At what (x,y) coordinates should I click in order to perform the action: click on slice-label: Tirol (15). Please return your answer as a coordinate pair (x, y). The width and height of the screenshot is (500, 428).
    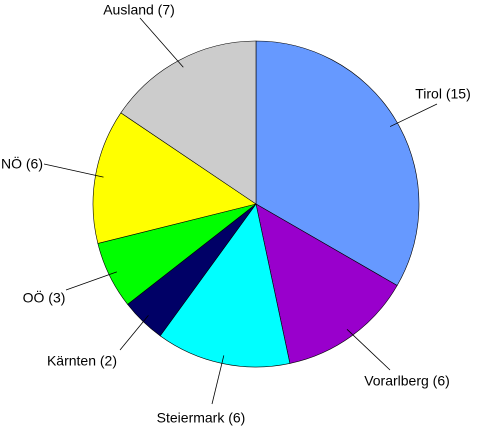
    Looking at the image, I should click on (443, 94).